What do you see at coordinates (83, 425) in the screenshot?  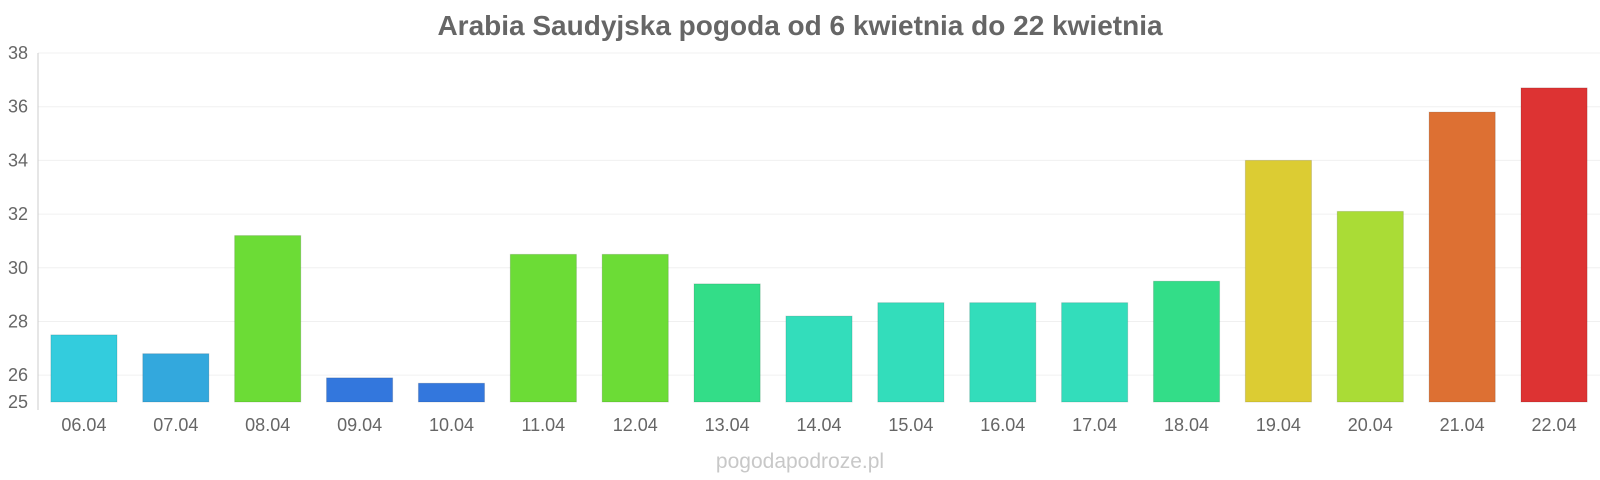 I see `x-tick-label: 06.04` at bounding box center [83, 425].